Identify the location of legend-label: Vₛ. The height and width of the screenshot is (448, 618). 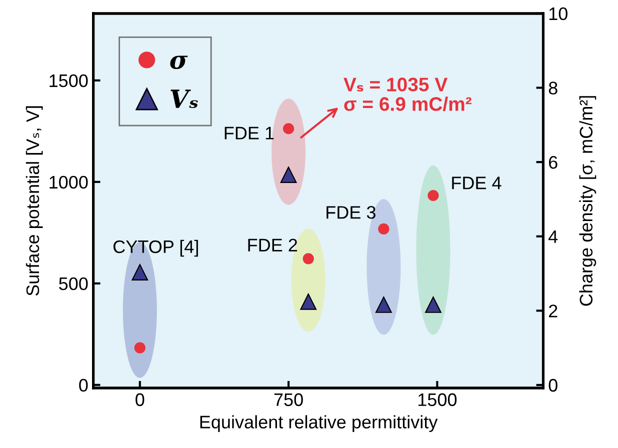
(184, 99).